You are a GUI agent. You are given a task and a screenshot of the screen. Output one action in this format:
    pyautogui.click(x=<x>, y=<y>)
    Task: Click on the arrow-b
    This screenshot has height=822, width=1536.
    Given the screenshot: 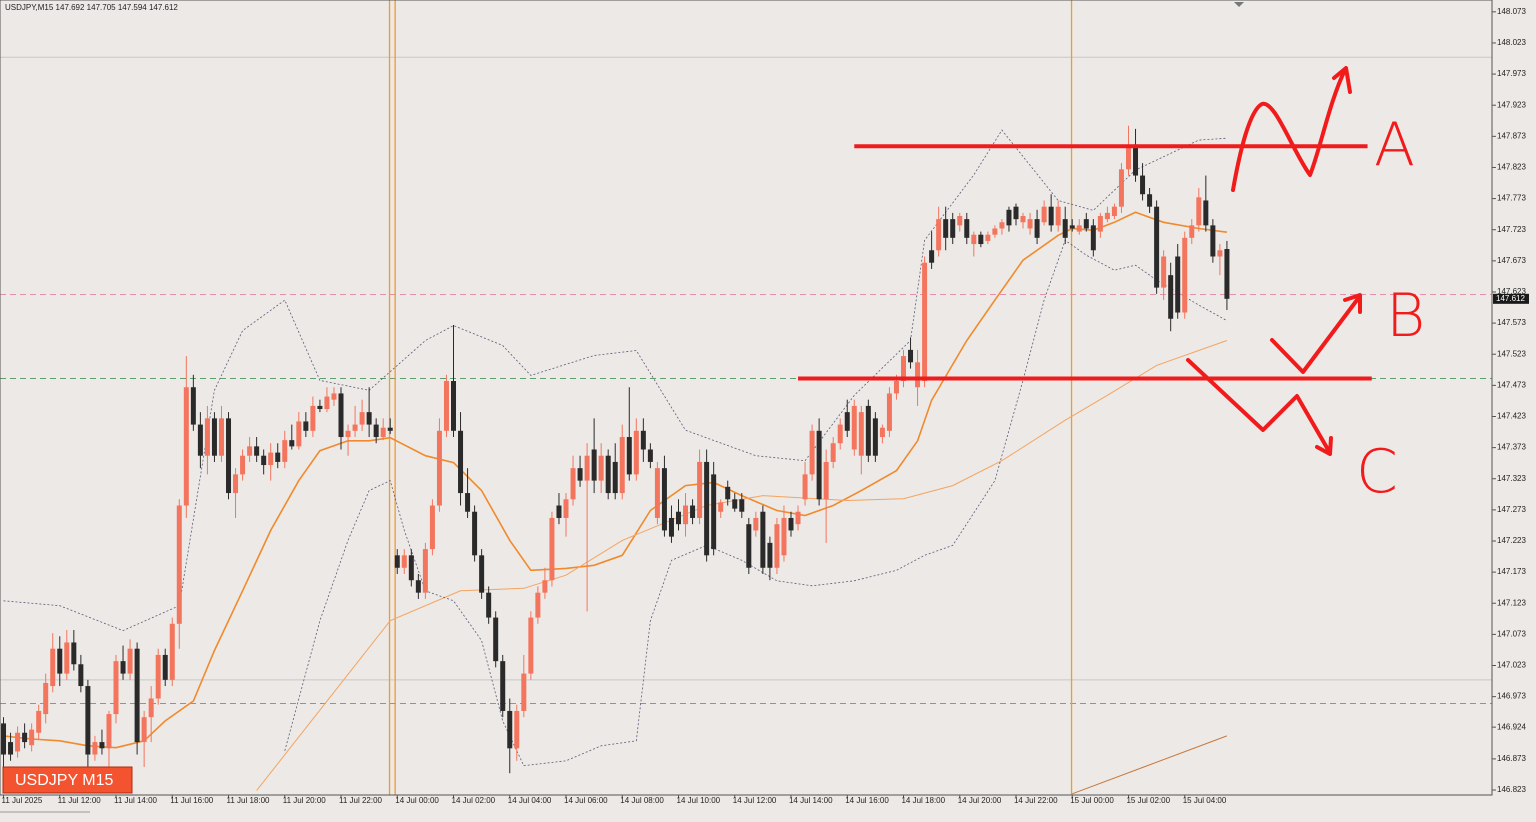 What is the action you would take?
    pyautogui.click(x=1316, y=334)
    